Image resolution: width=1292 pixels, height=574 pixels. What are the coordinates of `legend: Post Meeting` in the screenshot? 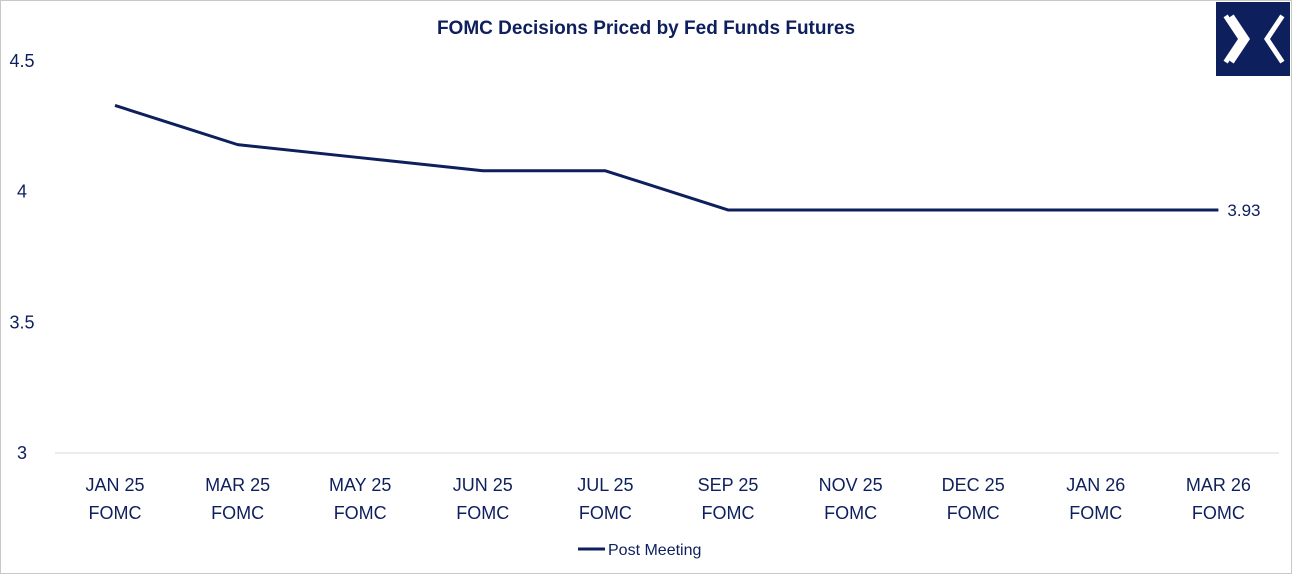 It's located at (639, 550).